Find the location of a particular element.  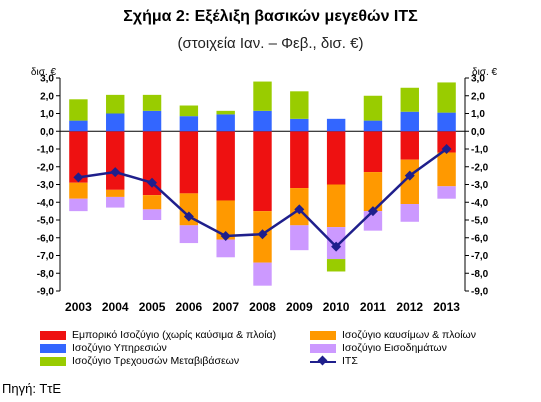

legend-label-income: Ισοζύγιο Εισοδημάτων is located at coordinates (394, 348).